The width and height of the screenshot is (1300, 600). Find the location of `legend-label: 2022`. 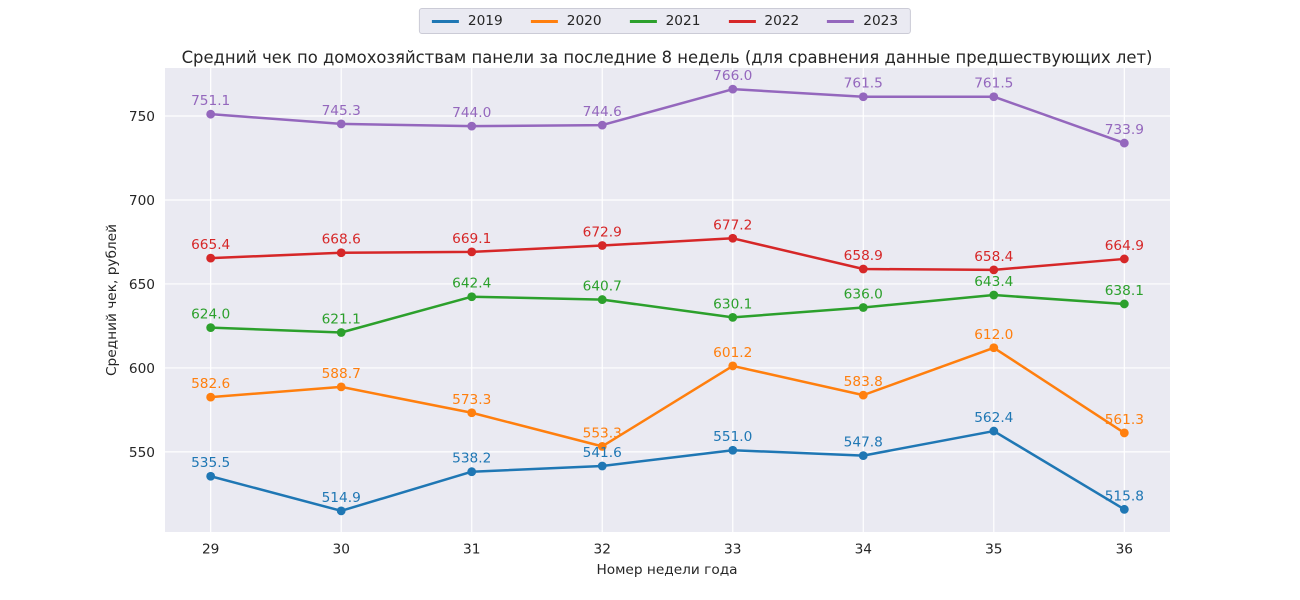

legend-label: 2022 is located at coordinates (782, 21).